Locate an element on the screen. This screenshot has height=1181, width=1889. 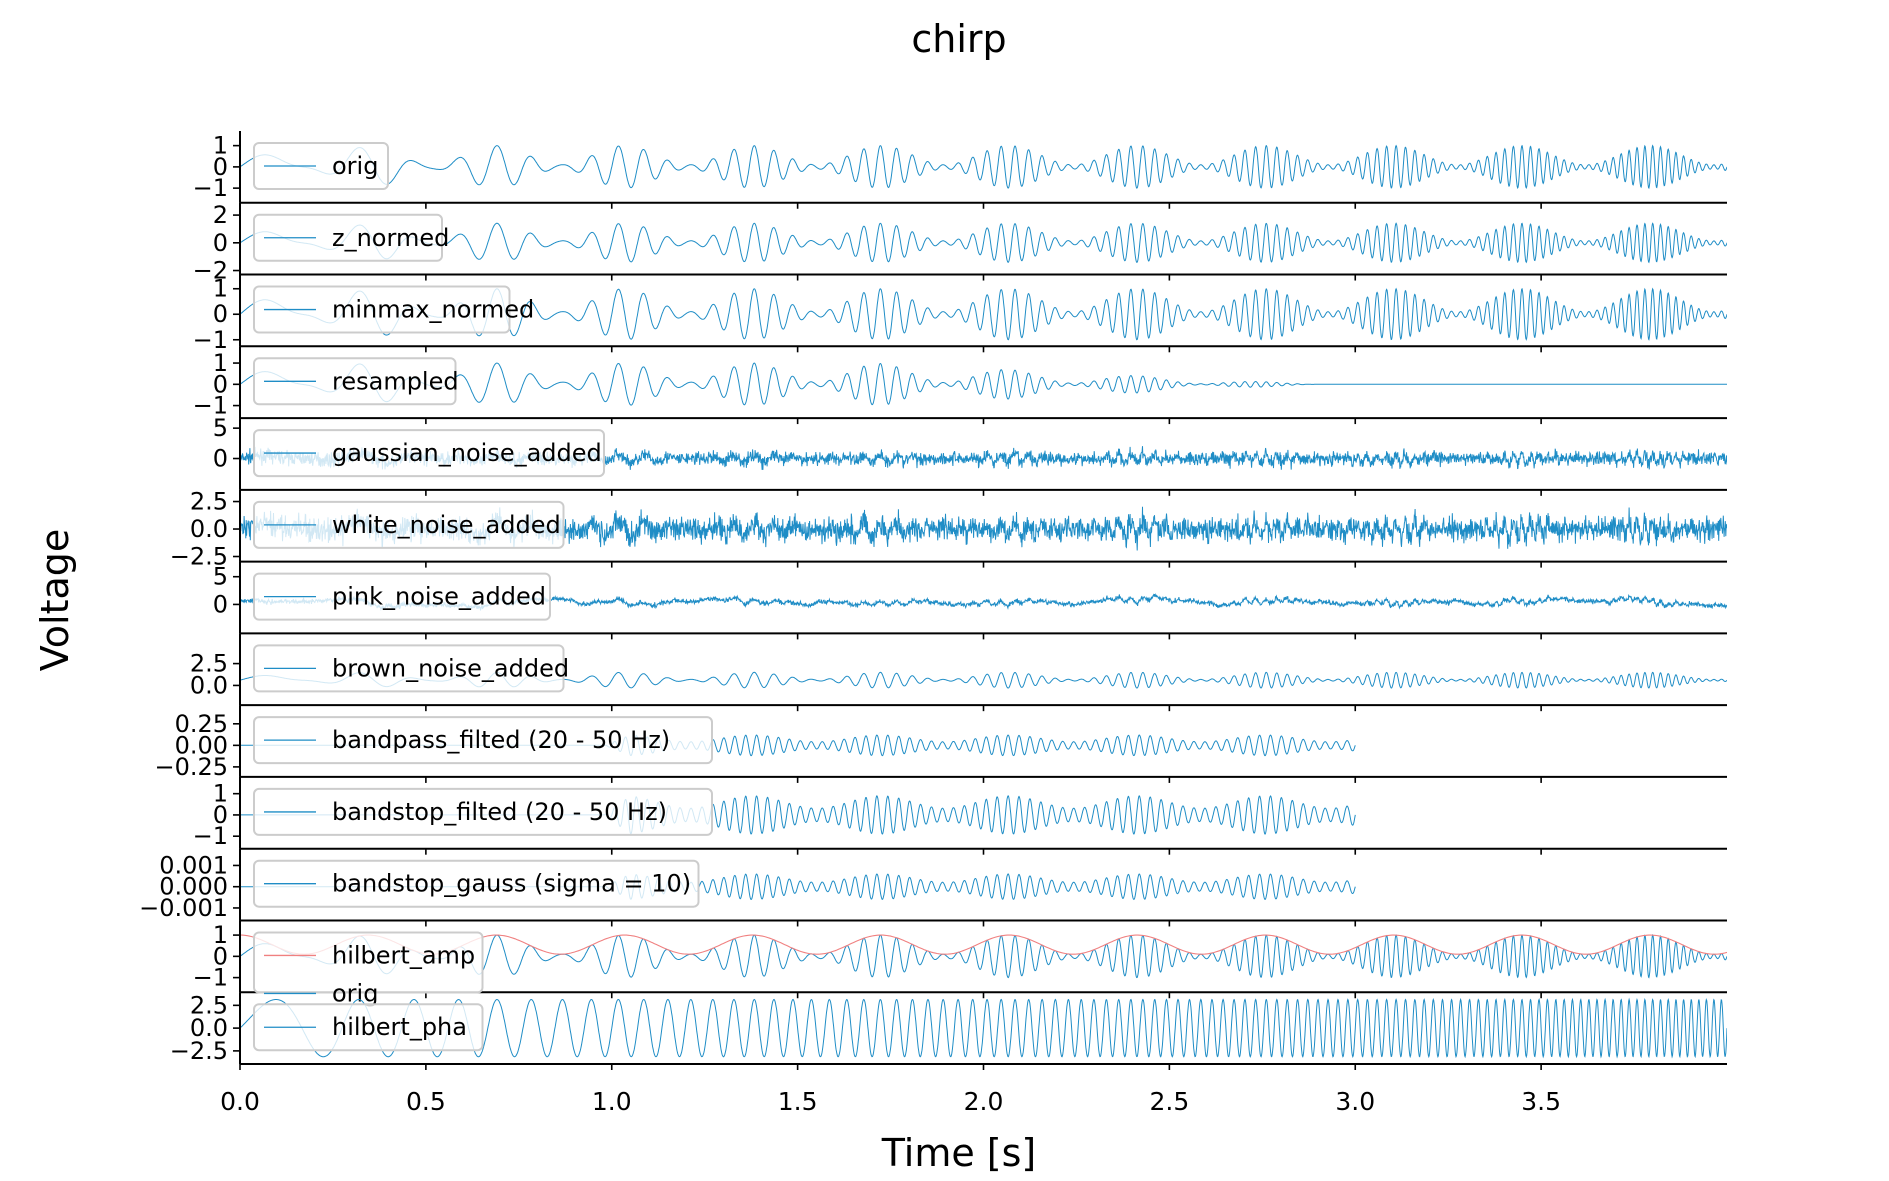
legend-pink_noise_added: pink_noise_added is located at coordinates (402, 596).